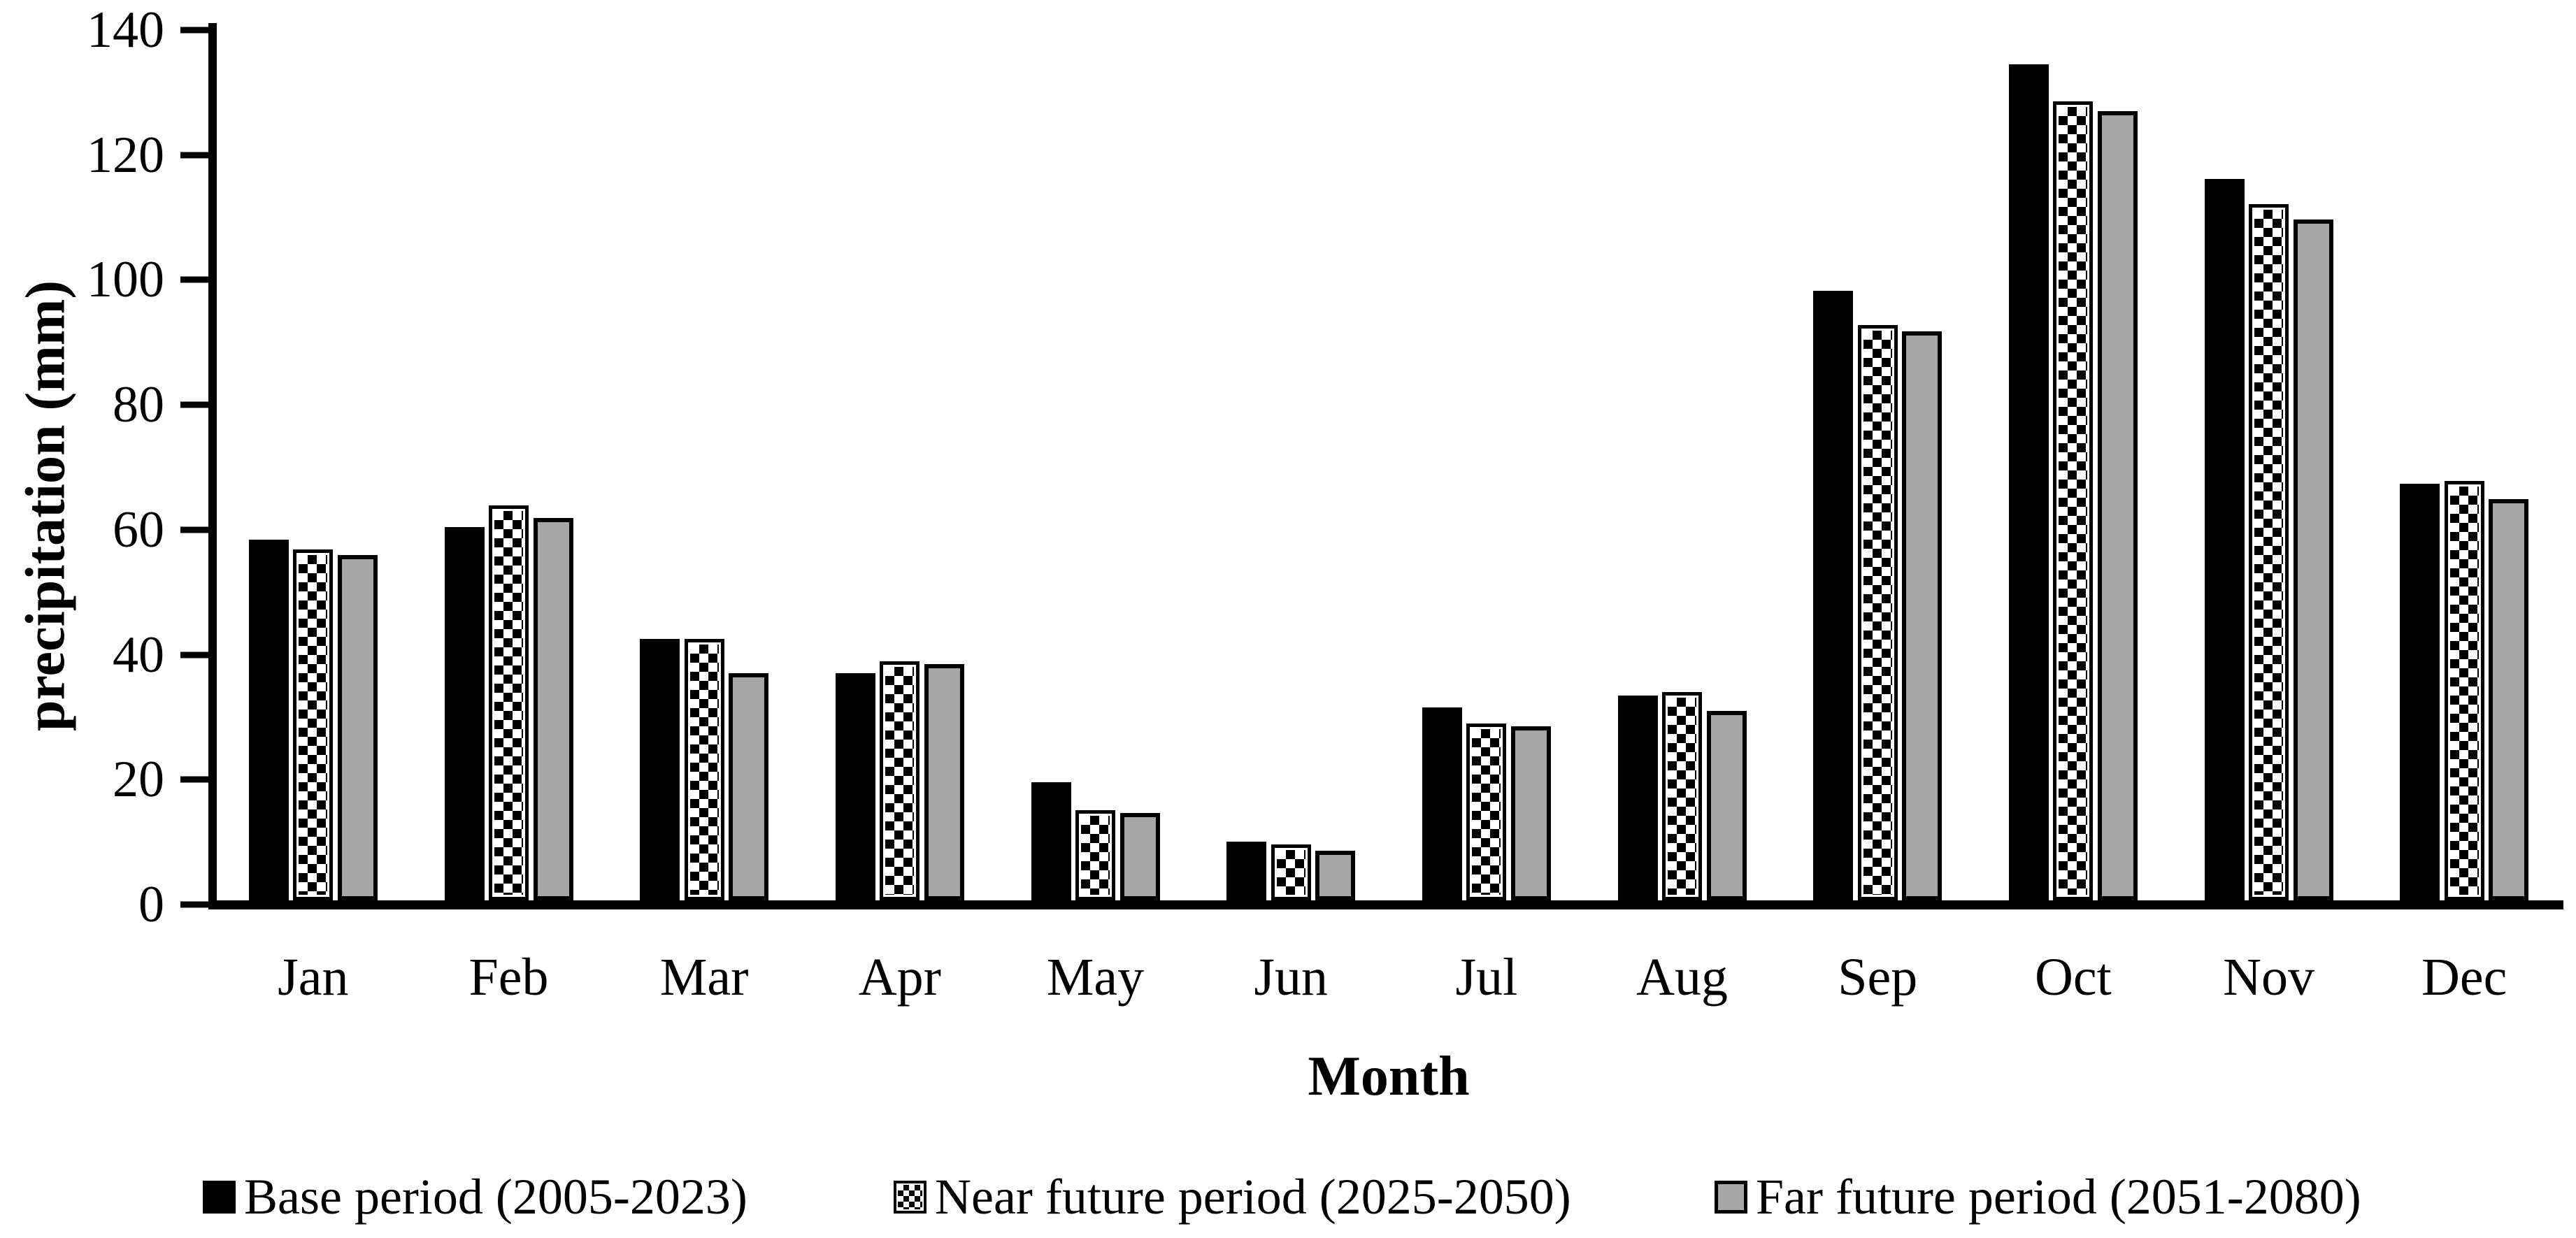 This screenshot has width=2576, height=1238. Describe the element at coordinates (125, 30) in the screenshot. I see `y-tick-label-140: 140` at that location.